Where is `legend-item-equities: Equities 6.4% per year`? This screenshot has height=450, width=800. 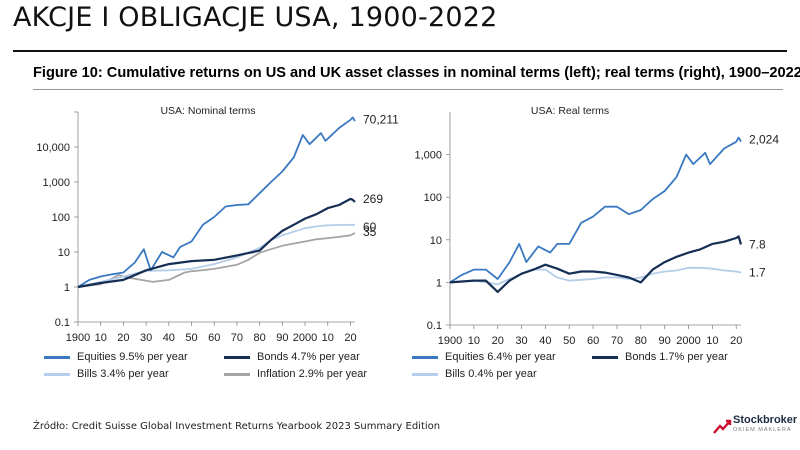
legend-item-equities: Equities 6.4% per year is located at coordinates (484, 357).